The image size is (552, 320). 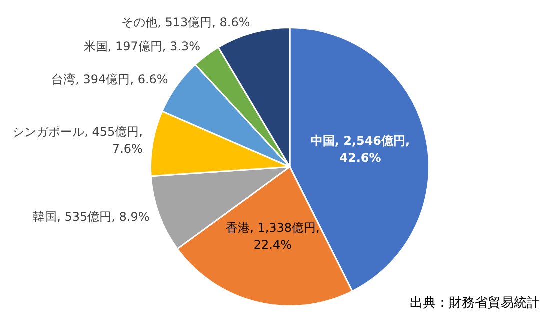 What do you see at coordinates (91, 217) in the screenshot?
I see `slice-label: 韓国, 535億円, 8.9%` at bounding box center [91, 217].